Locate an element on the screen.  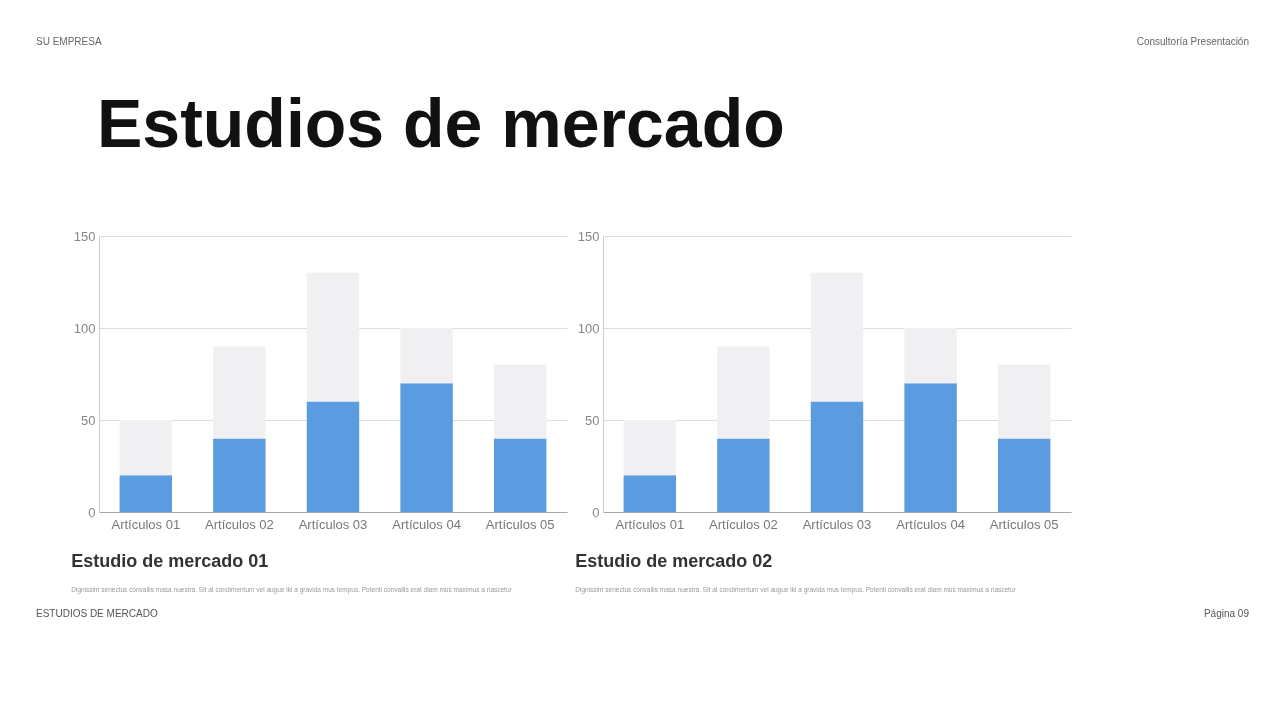
text: ESTUDIOS DE MERCADO is located at coordinates (97, 613).